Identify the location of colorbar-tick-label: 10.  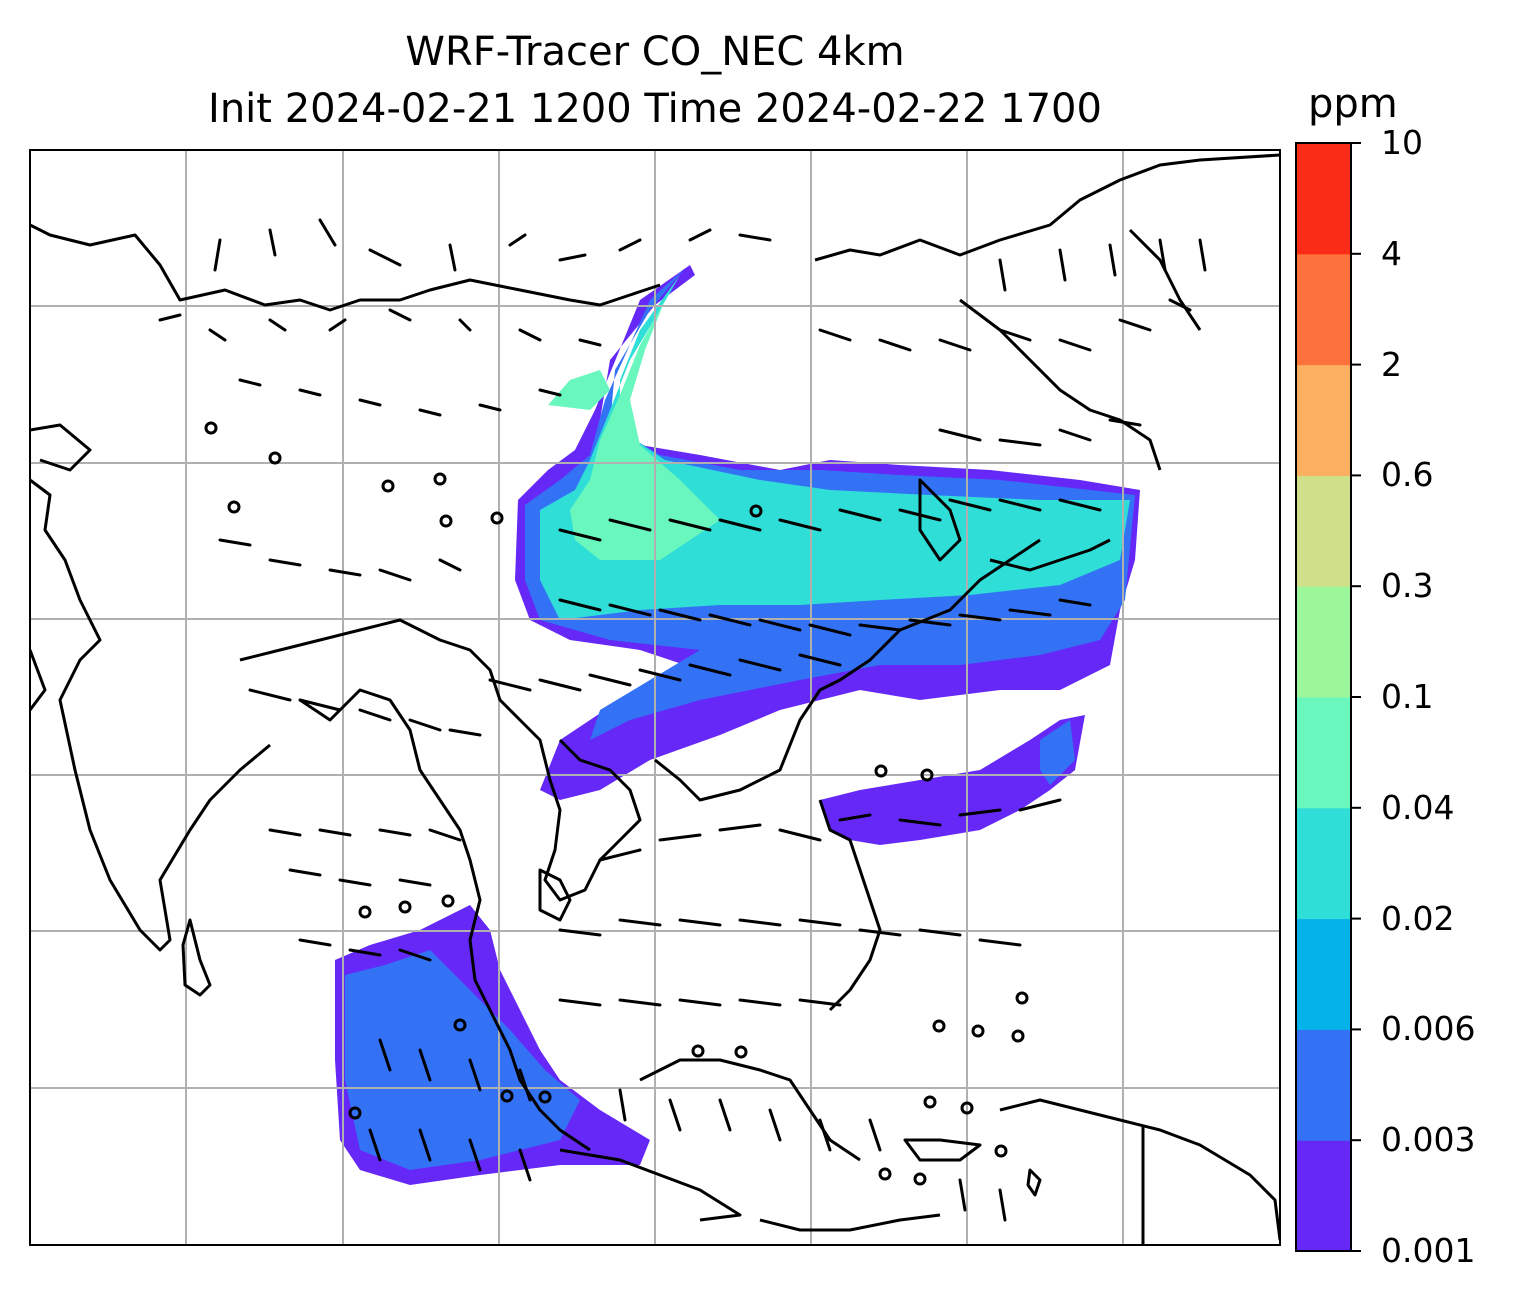
(1402, 142).